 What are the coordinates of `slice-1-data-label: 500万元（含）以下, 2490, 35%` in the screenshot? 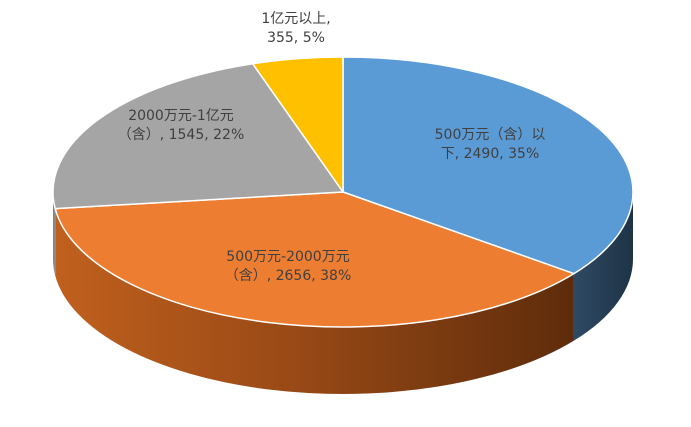 It's located at (490, 144).